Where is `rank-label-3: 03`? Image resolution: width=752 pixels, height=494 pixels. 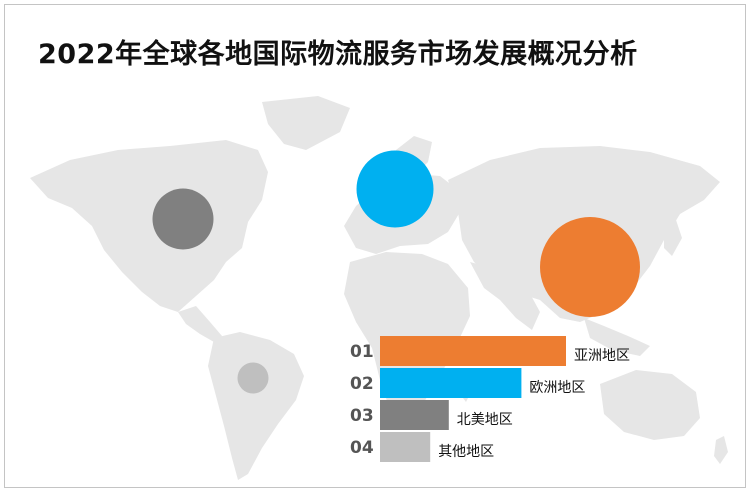
rank-label-3: 03 is located at coordinates (362, 416).